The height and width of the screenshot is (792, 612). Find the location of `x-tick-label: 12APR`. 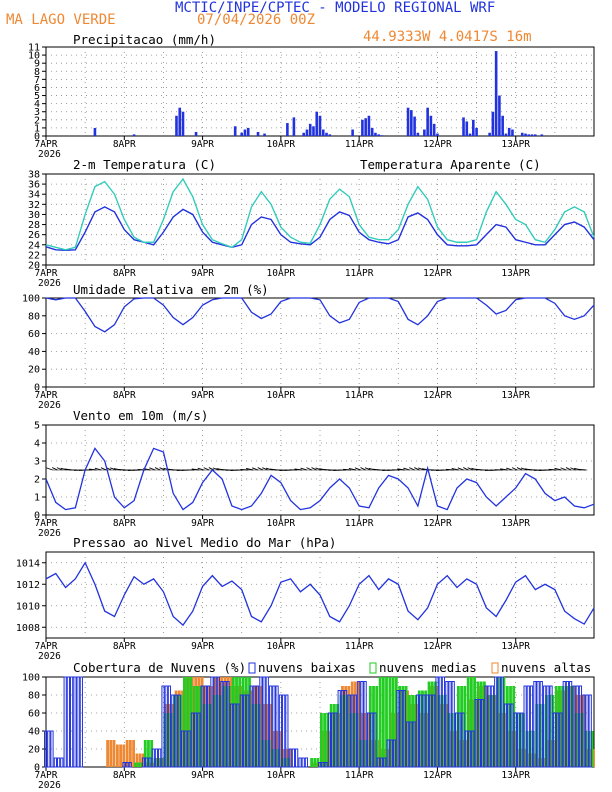

x-tick-label: 12APR is located at coordinates (437, 775).